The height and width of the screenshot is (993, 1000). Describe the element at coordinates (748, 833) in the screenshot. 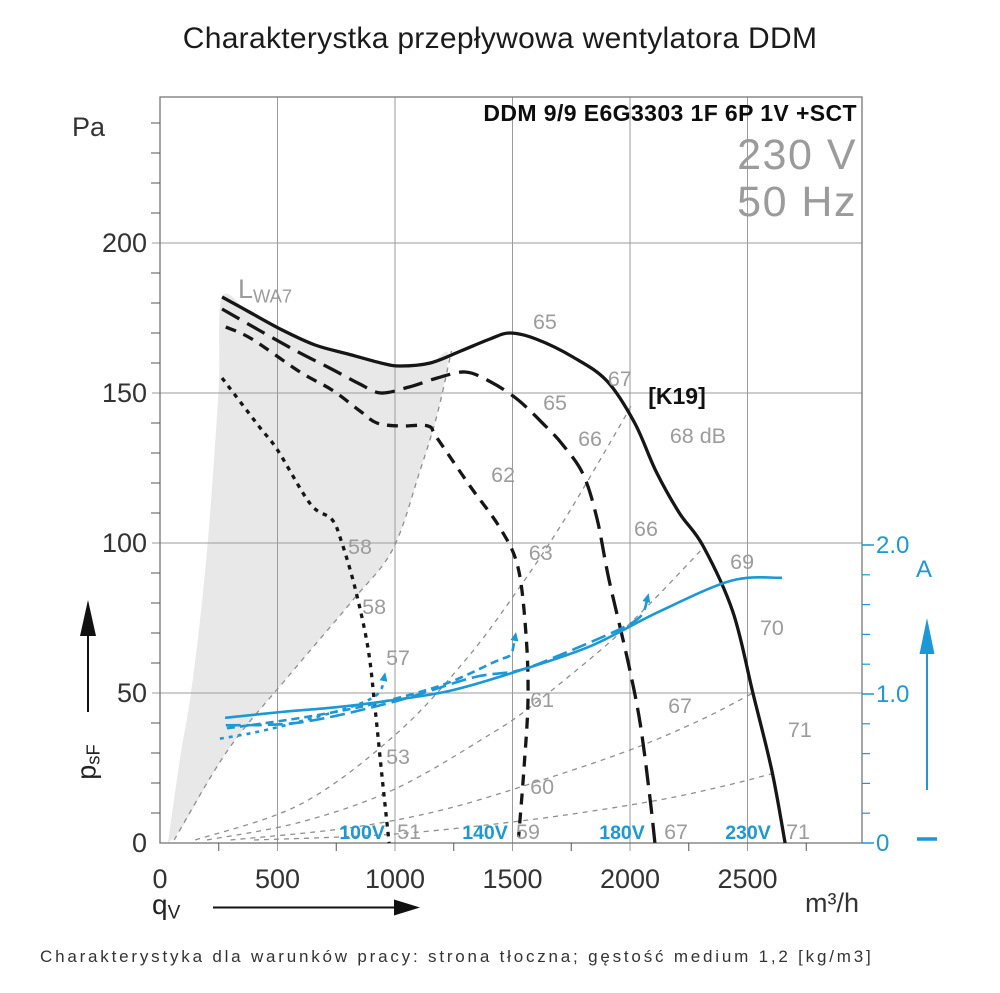

I see `voltage-label-230V: 230V` at that location.